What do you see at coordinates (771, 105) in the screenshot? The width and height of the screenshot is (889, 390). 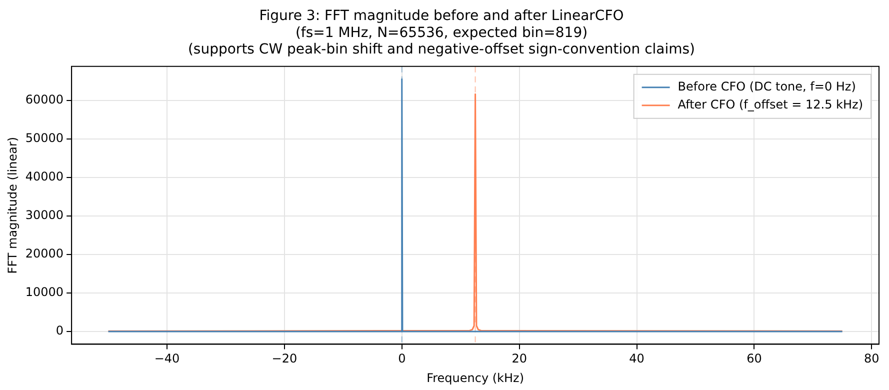 I see `legend-label: After CFO (f_offset = 12.5 kHz)` at bounding box center [771, 105].